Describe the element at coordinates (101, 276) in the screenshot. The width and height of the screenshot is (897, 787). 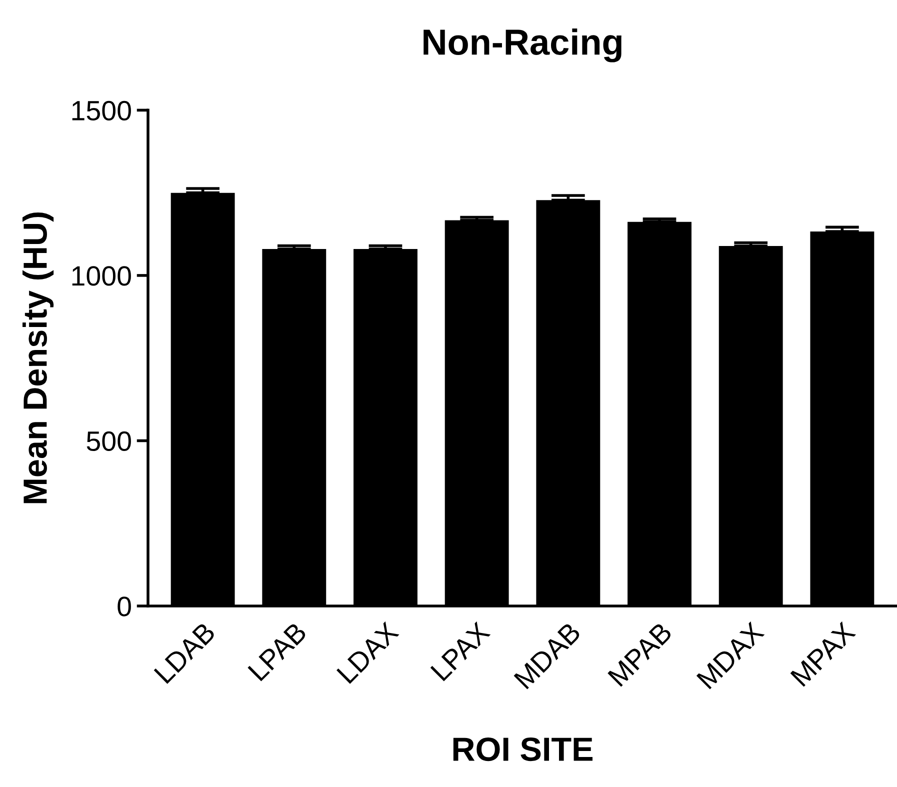
I see `y-tick-label: 1000` at that location.